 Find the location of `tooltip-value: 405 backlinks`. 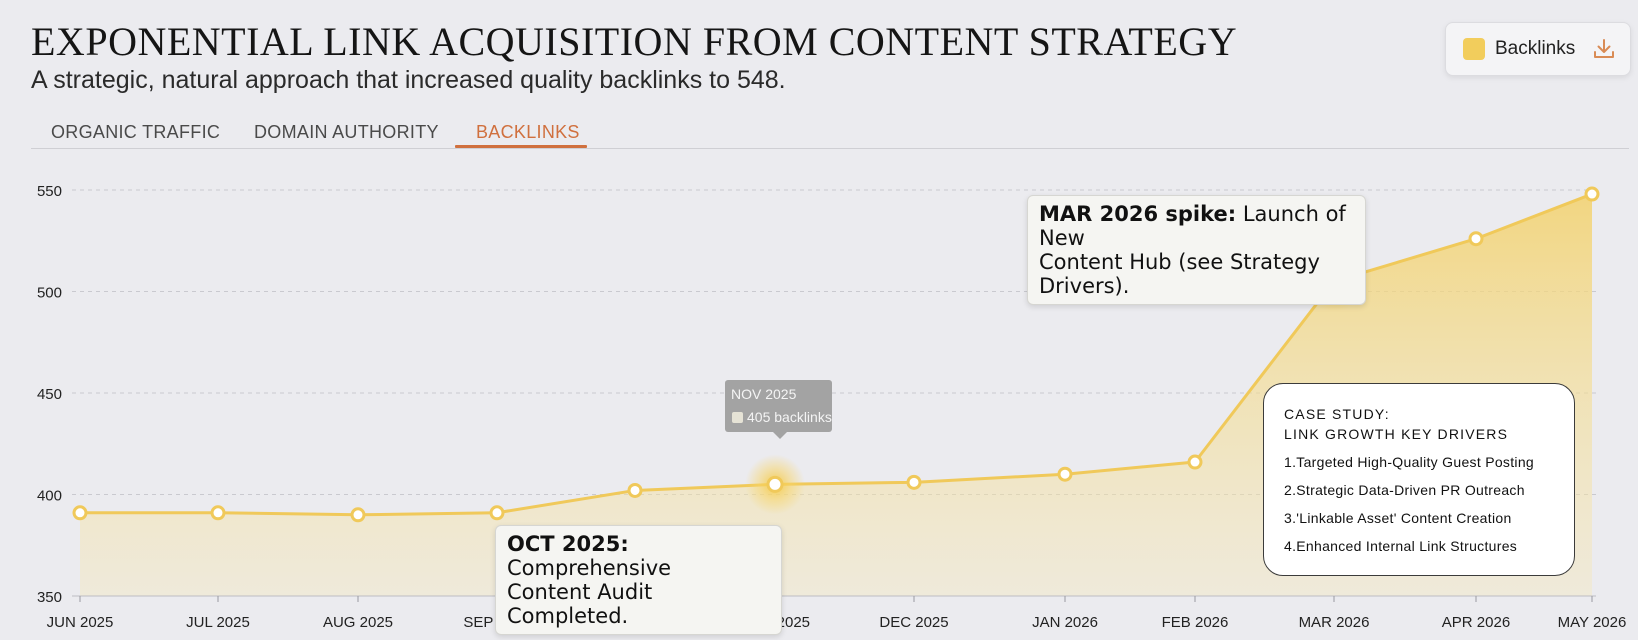

tooltip-value: 405 backlinks is located at coordinates (789, 417).